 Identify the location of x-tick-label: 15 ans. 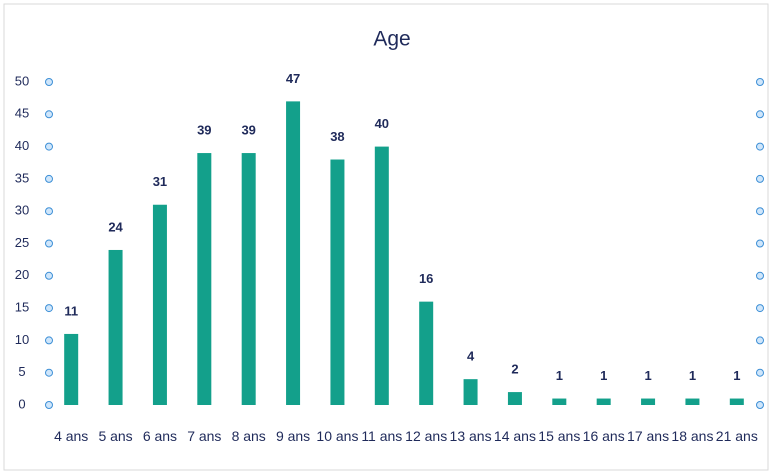
(559, 436).